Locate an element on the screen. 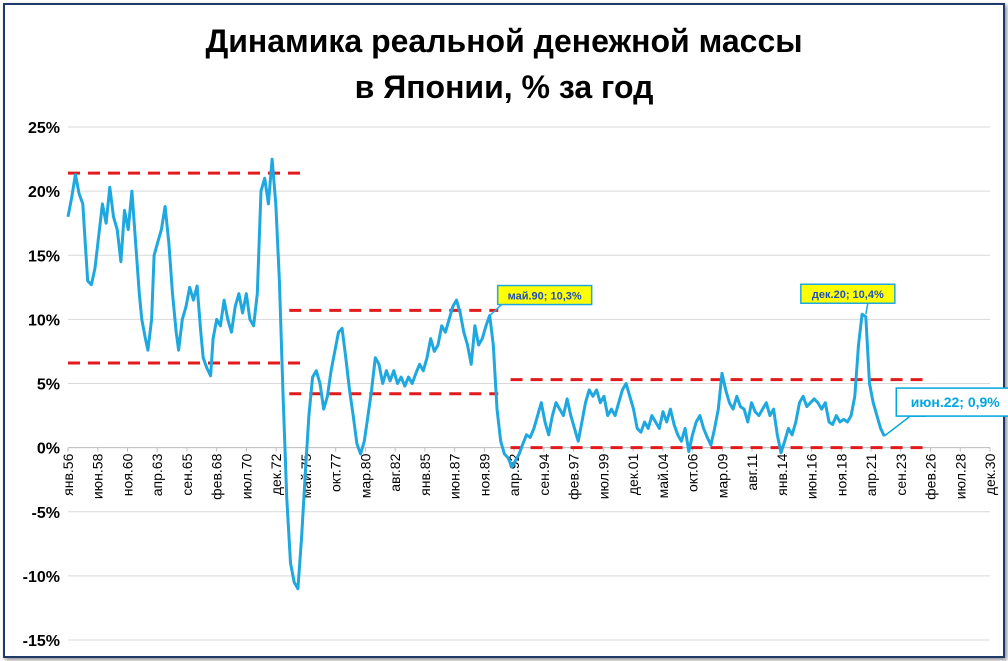 The width and height of the screenshot is (1008, 661). y-tick-label: 10% is located at coordinates (44, 320).